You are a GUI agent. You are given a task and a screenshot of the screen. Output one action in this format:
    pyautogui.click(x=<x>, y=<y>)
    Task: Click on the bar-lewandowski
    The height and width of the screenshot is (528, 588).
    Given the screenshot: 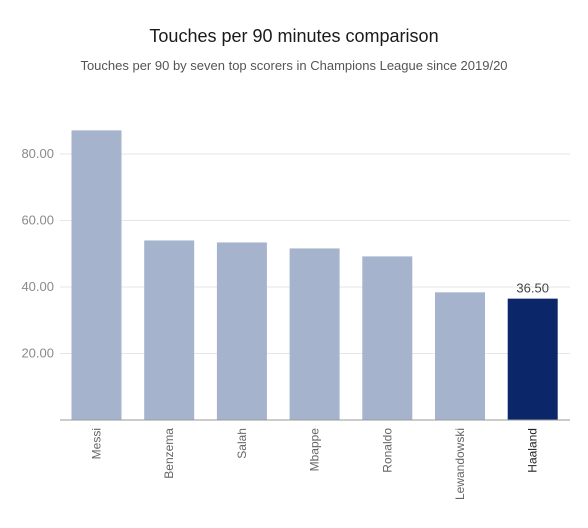 What is the action you would take?
    pyautogui.click(x=460, y=356)
    